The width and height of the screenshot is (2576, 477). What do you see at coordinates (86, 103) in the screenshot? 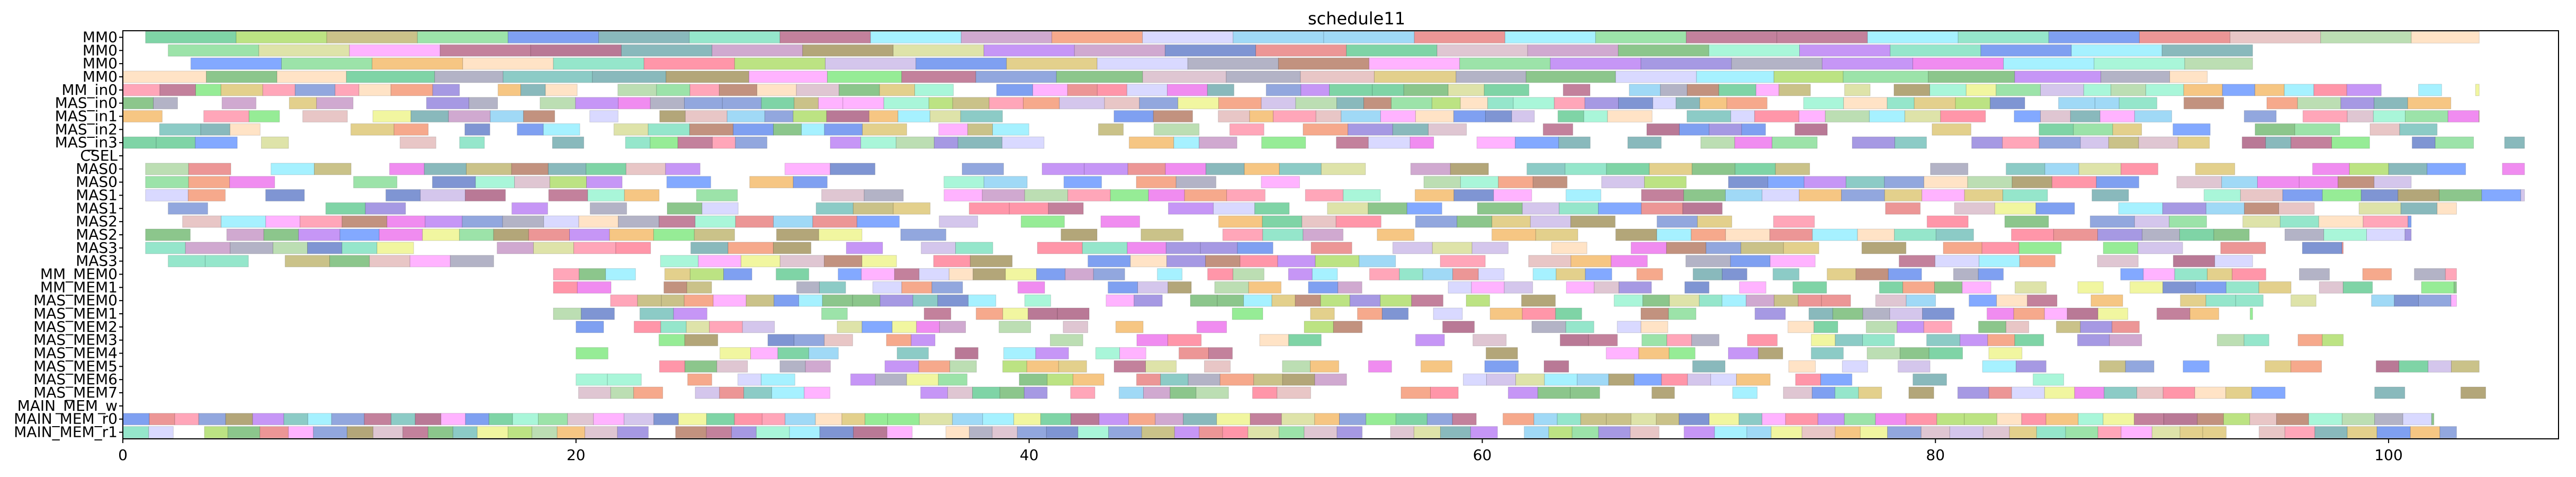
I see `y-tick-label: MAS_in0` at bounding box center [86, 103].